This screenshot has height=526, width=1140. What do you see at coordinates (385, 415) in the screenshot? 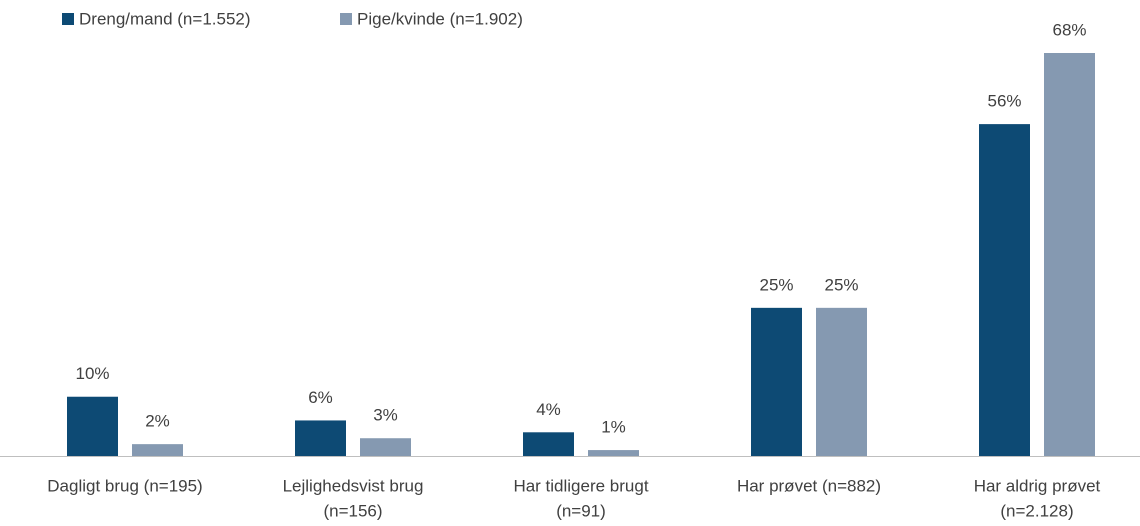
I see `value-label: 3%` at bounding box center [385, 415].